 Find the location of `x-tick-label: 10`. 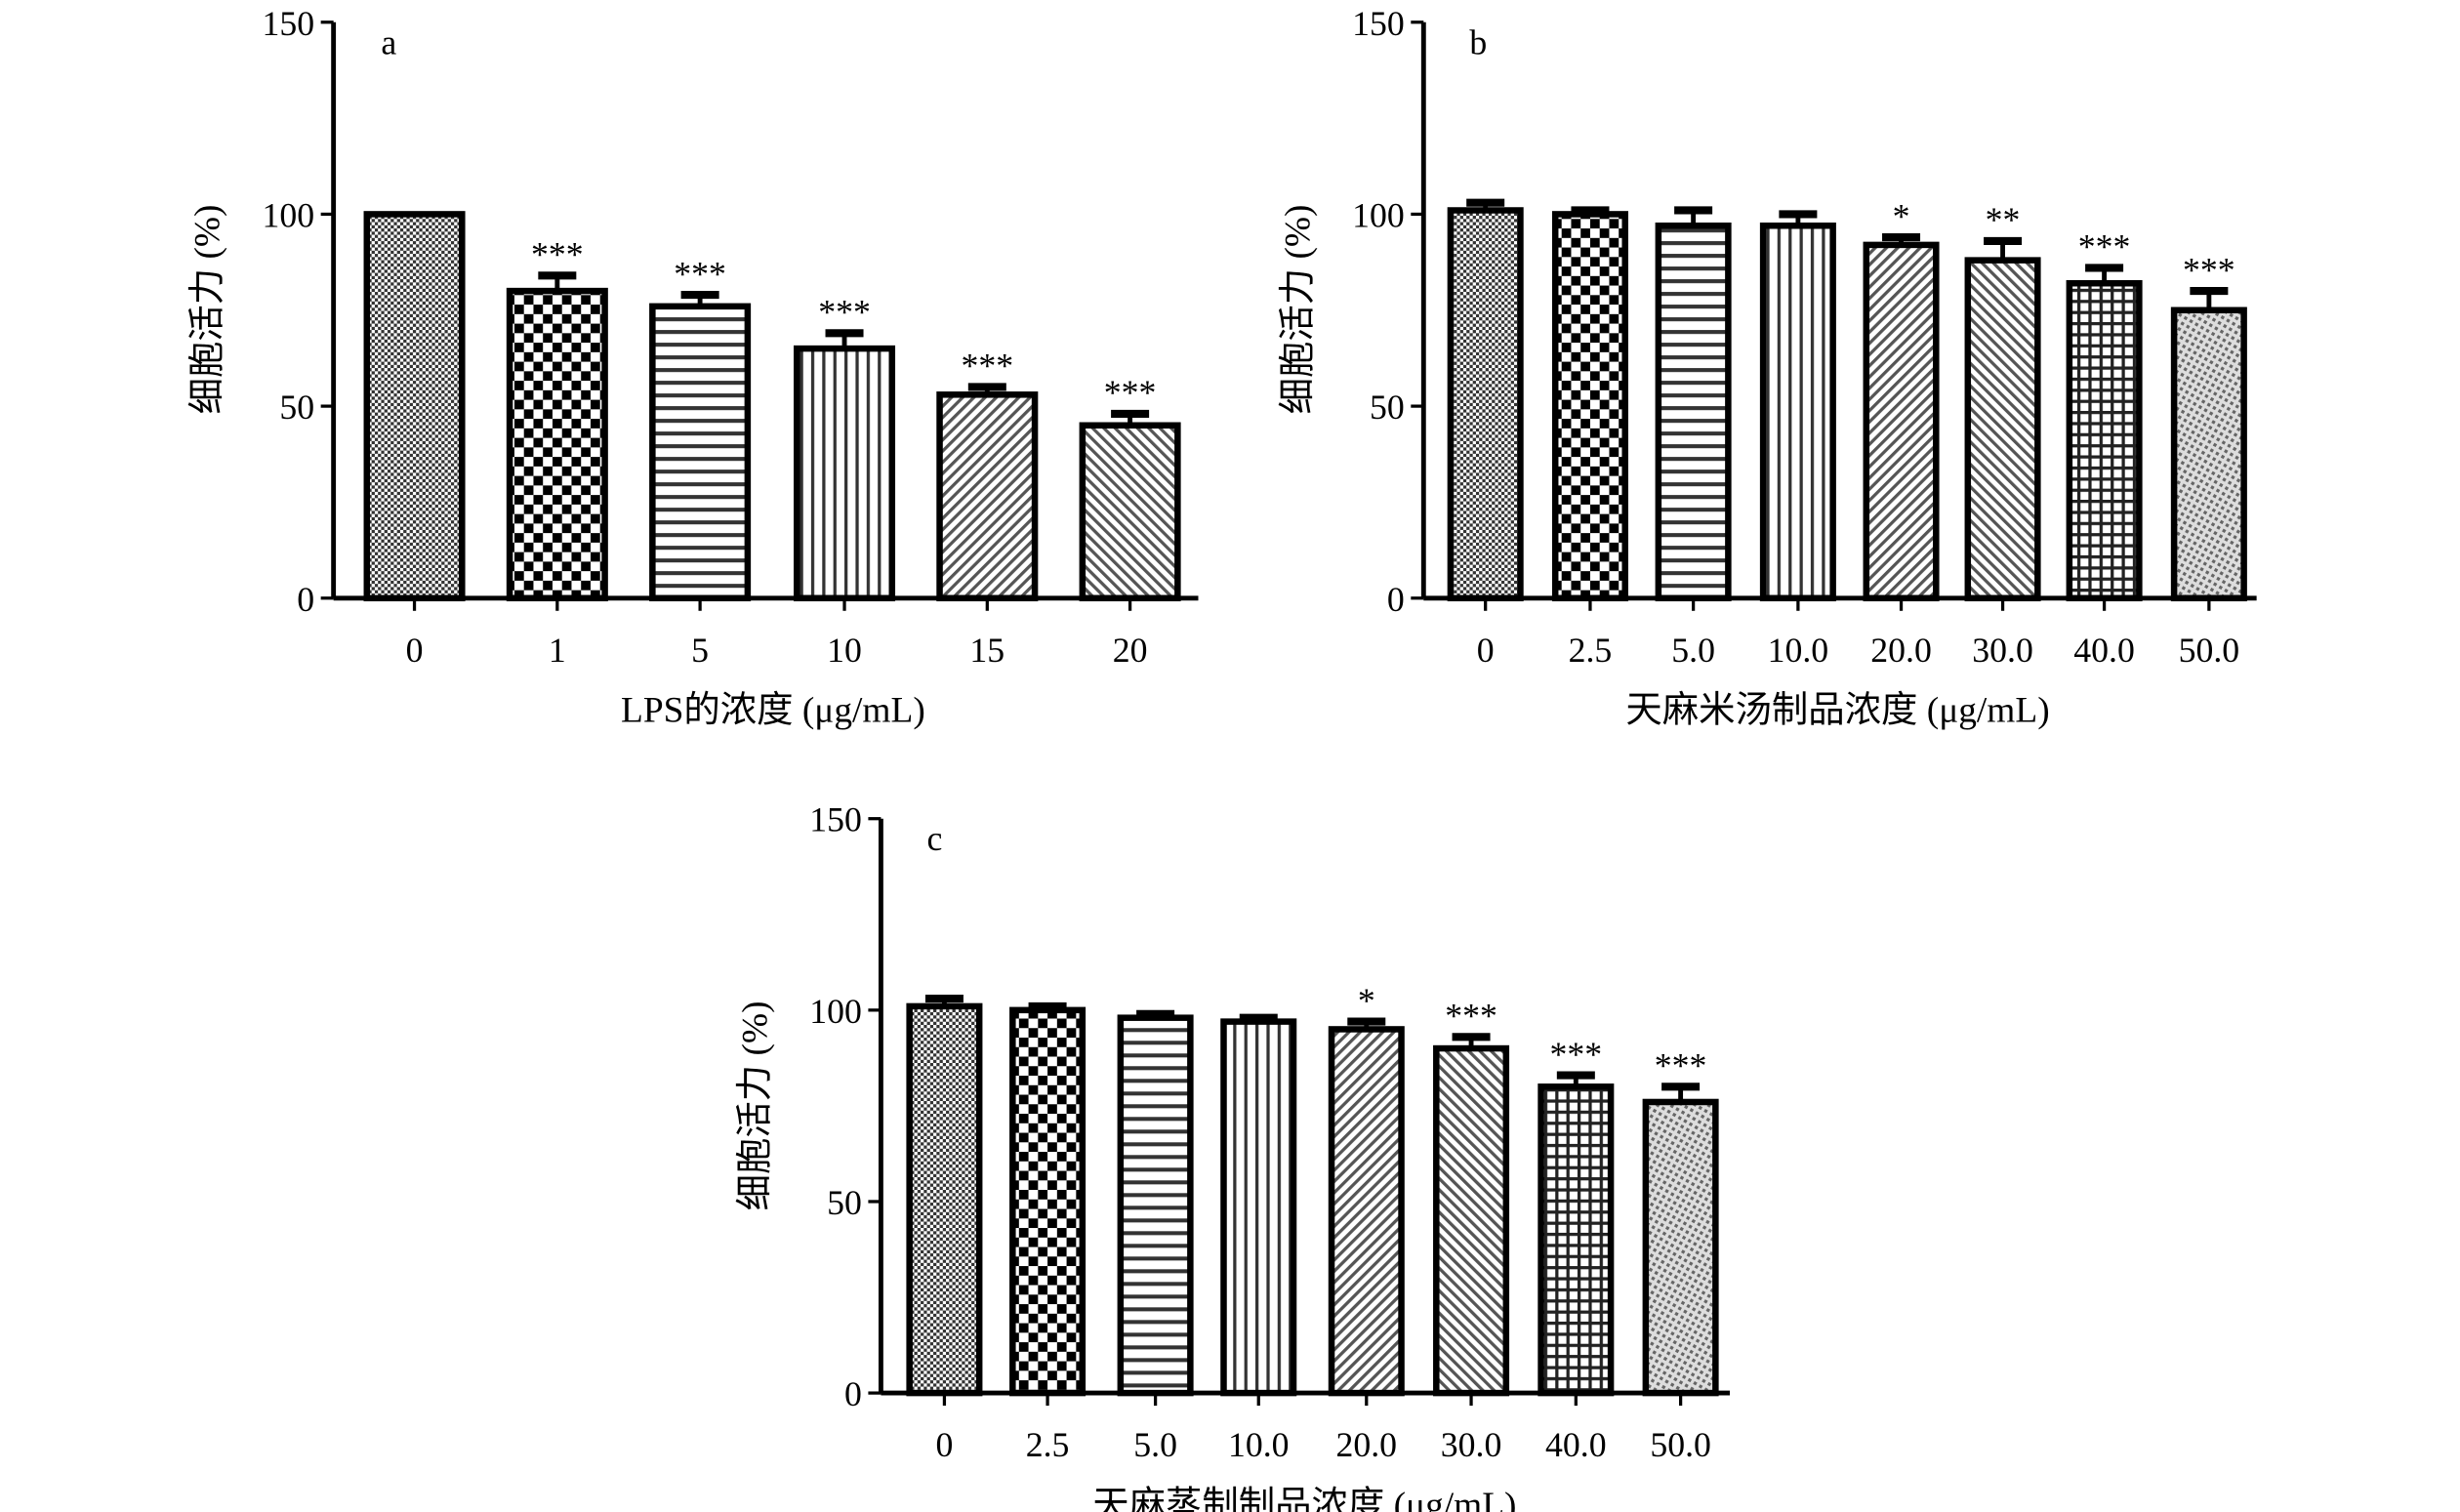

x-tick-label: 10 is located at coordinates (844, 650).